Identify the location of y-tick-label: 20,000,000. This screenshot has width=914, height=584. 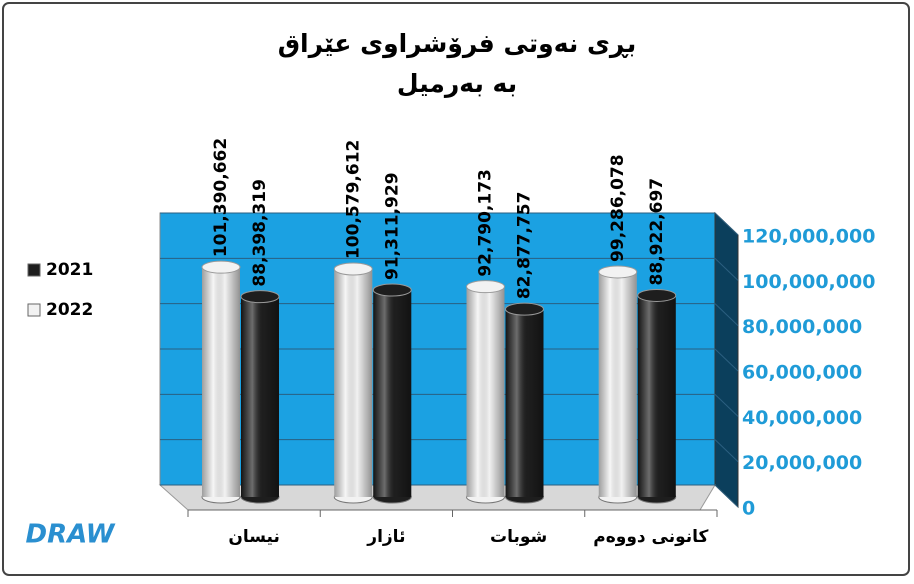
(802, 463).